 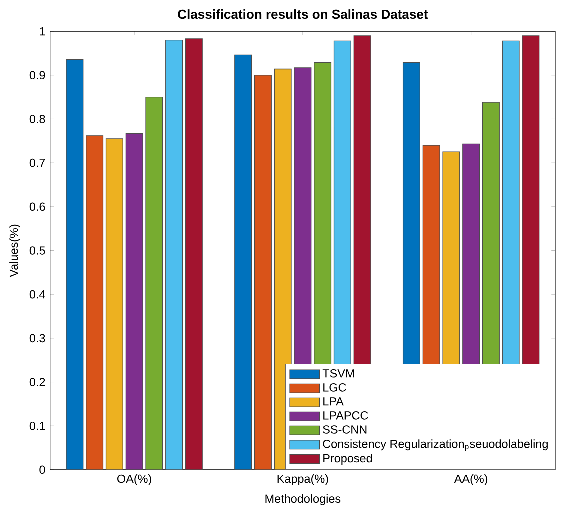 What do you see at coordinates (38, 426) in the screenshot?
I see `y-tick-label: 0.1` at bounding box center [38, 426].